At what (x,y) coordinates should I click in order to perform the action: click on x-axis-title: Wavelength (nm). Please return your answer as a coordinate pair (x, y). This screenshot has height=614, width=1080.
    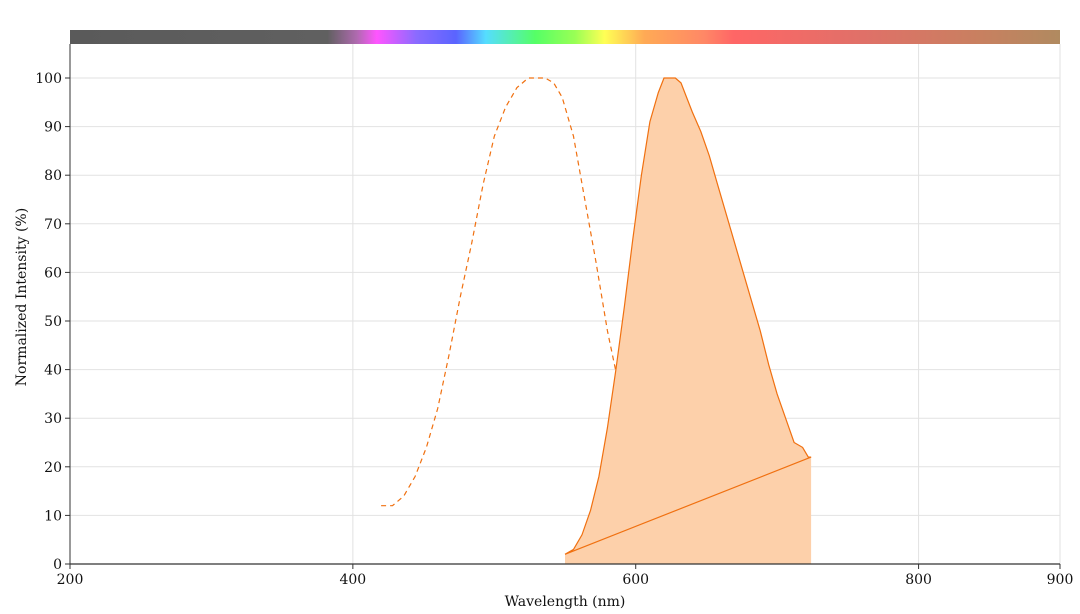
    Looking at the image, I should click on (565, 602).